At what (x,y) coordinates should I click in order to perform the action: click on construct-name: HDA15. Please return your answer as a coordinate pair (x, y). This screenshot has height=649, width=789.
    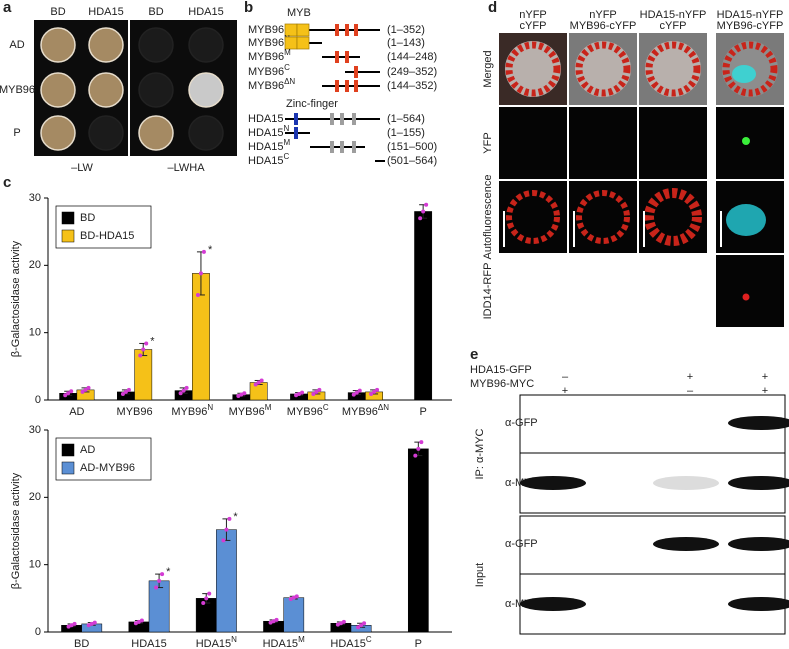
    Looking at the image, I should click on (265, 119).